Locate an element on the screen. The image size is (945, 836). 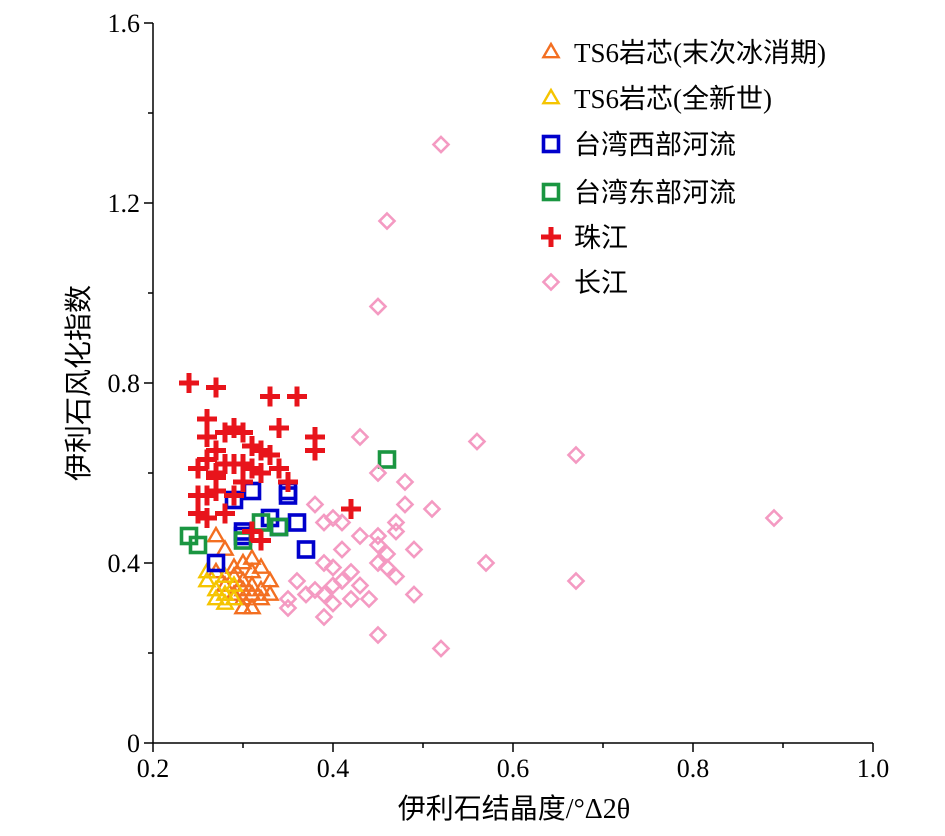
x-tick-label: 0.2 is located at coordinates (153, 768).